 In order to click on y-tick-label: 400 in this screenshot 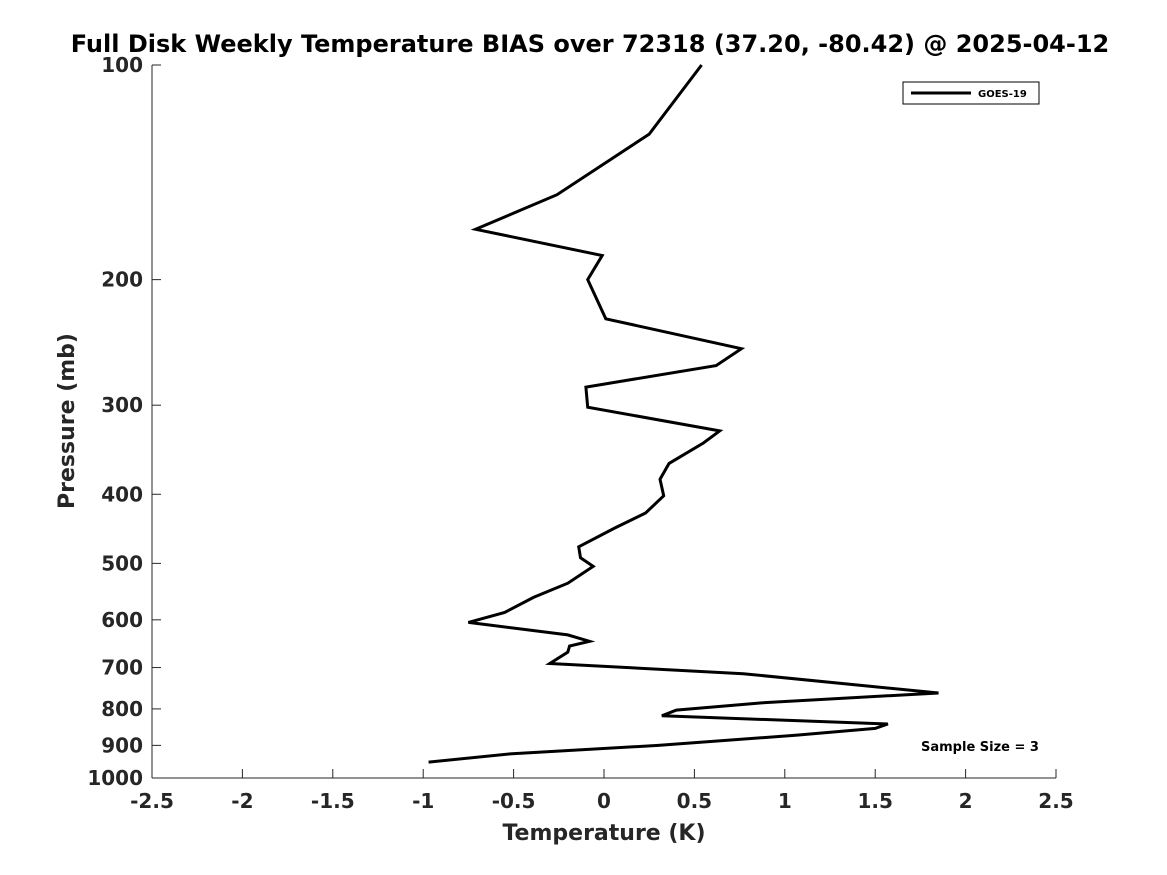, I will do `click(122, 494)`.